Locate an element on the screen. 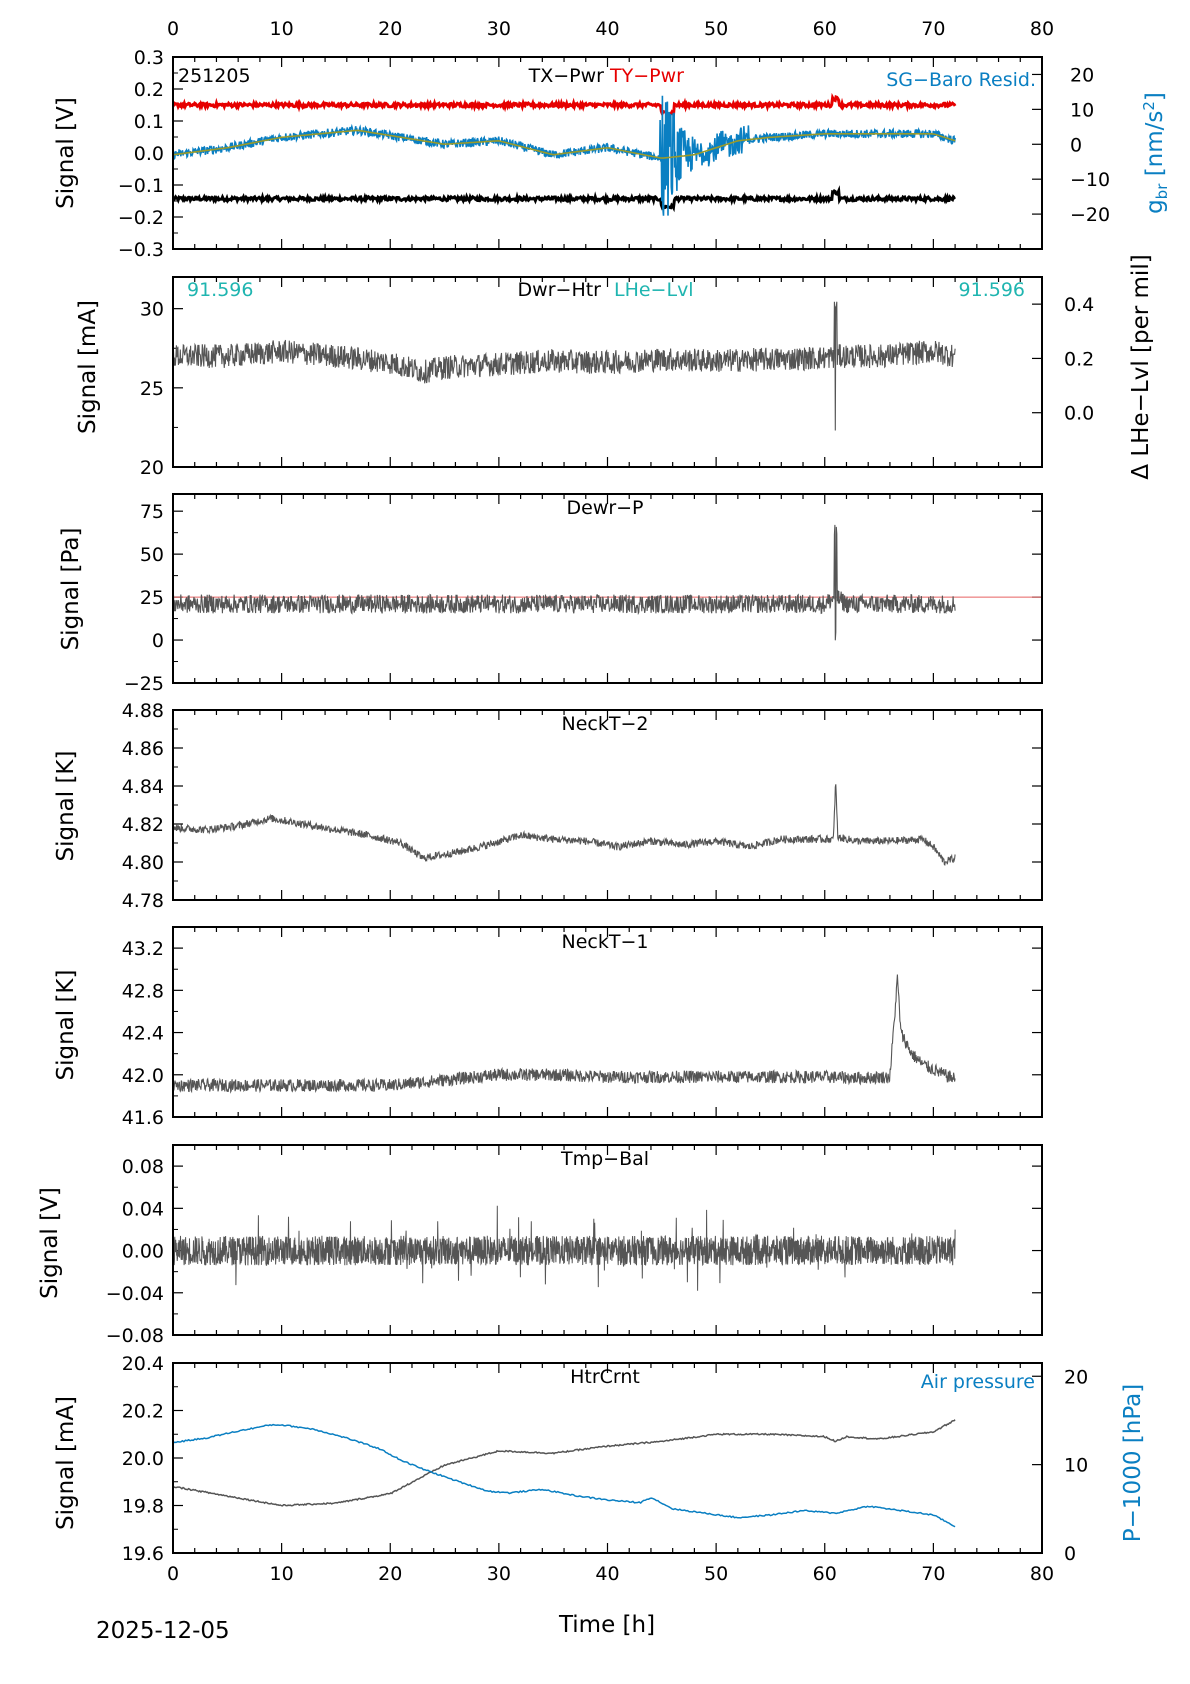  date-label: 2025-12-05 is located at coordinates (163, 1631).